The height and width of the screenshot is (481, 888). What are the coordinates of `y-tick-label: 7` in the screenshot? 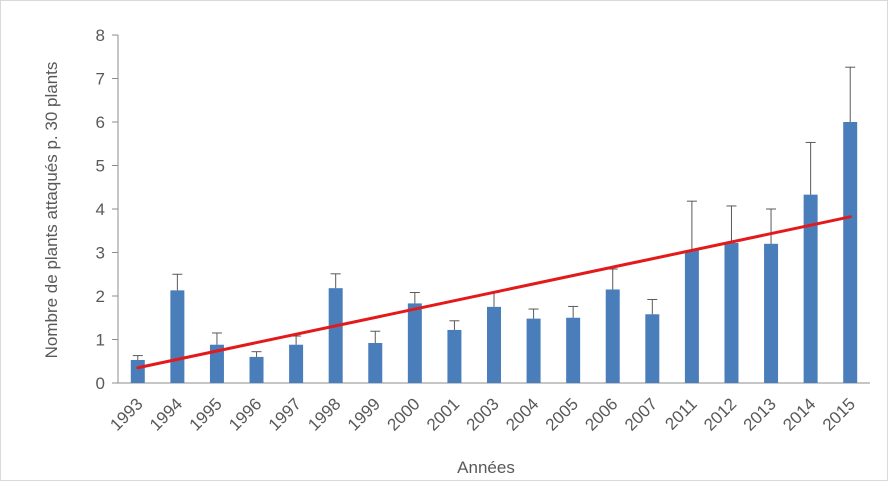 It's located at (100, 79).